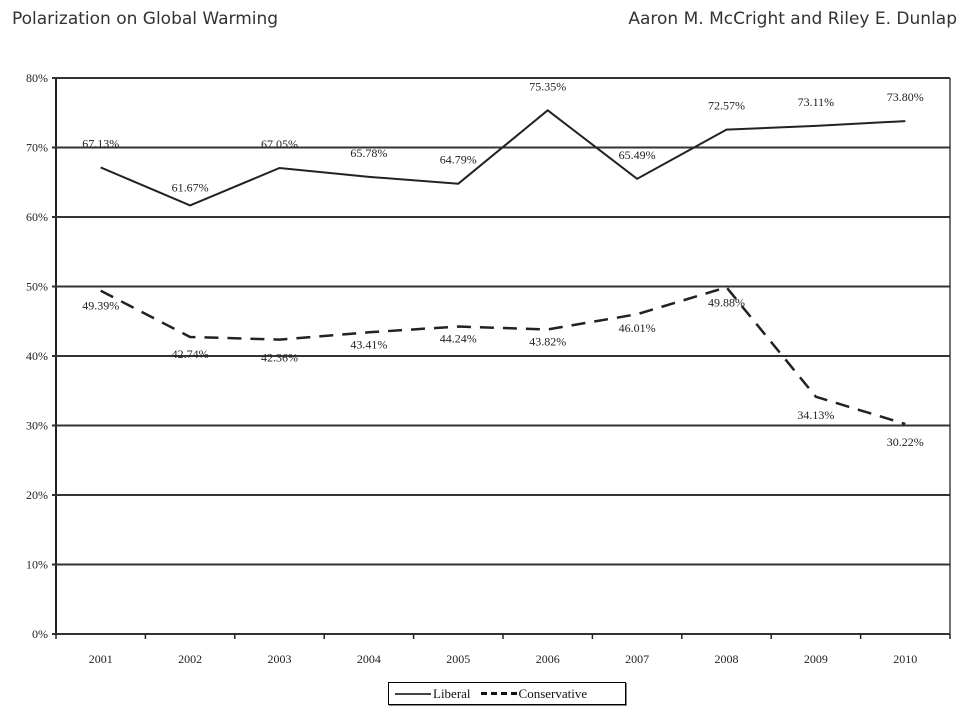 This screenshot has width=969, height=718. Describe the element at coordinates (637, 155) in the screenshot. I see `data-label-liberal: 65.49%` at that location.